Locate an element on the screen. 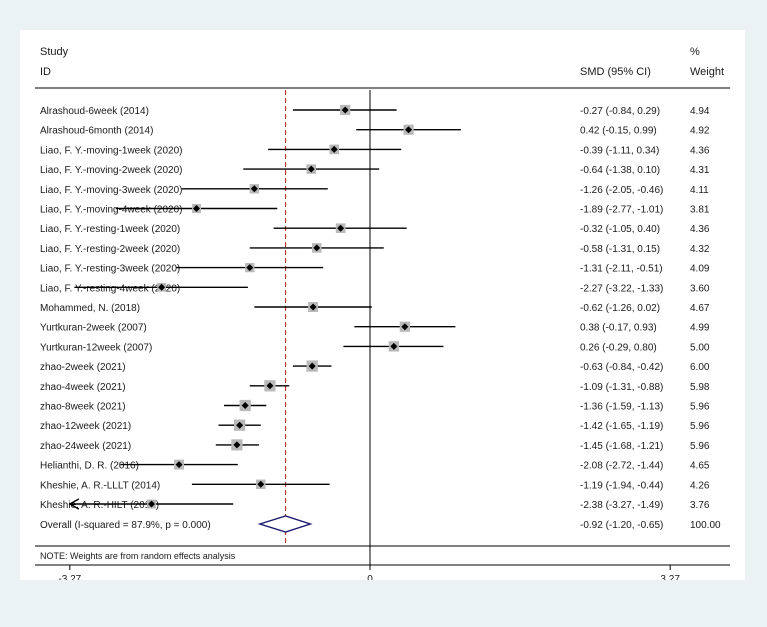  study-label: zhao-8week (2021) is located at coordinates (83, 407).